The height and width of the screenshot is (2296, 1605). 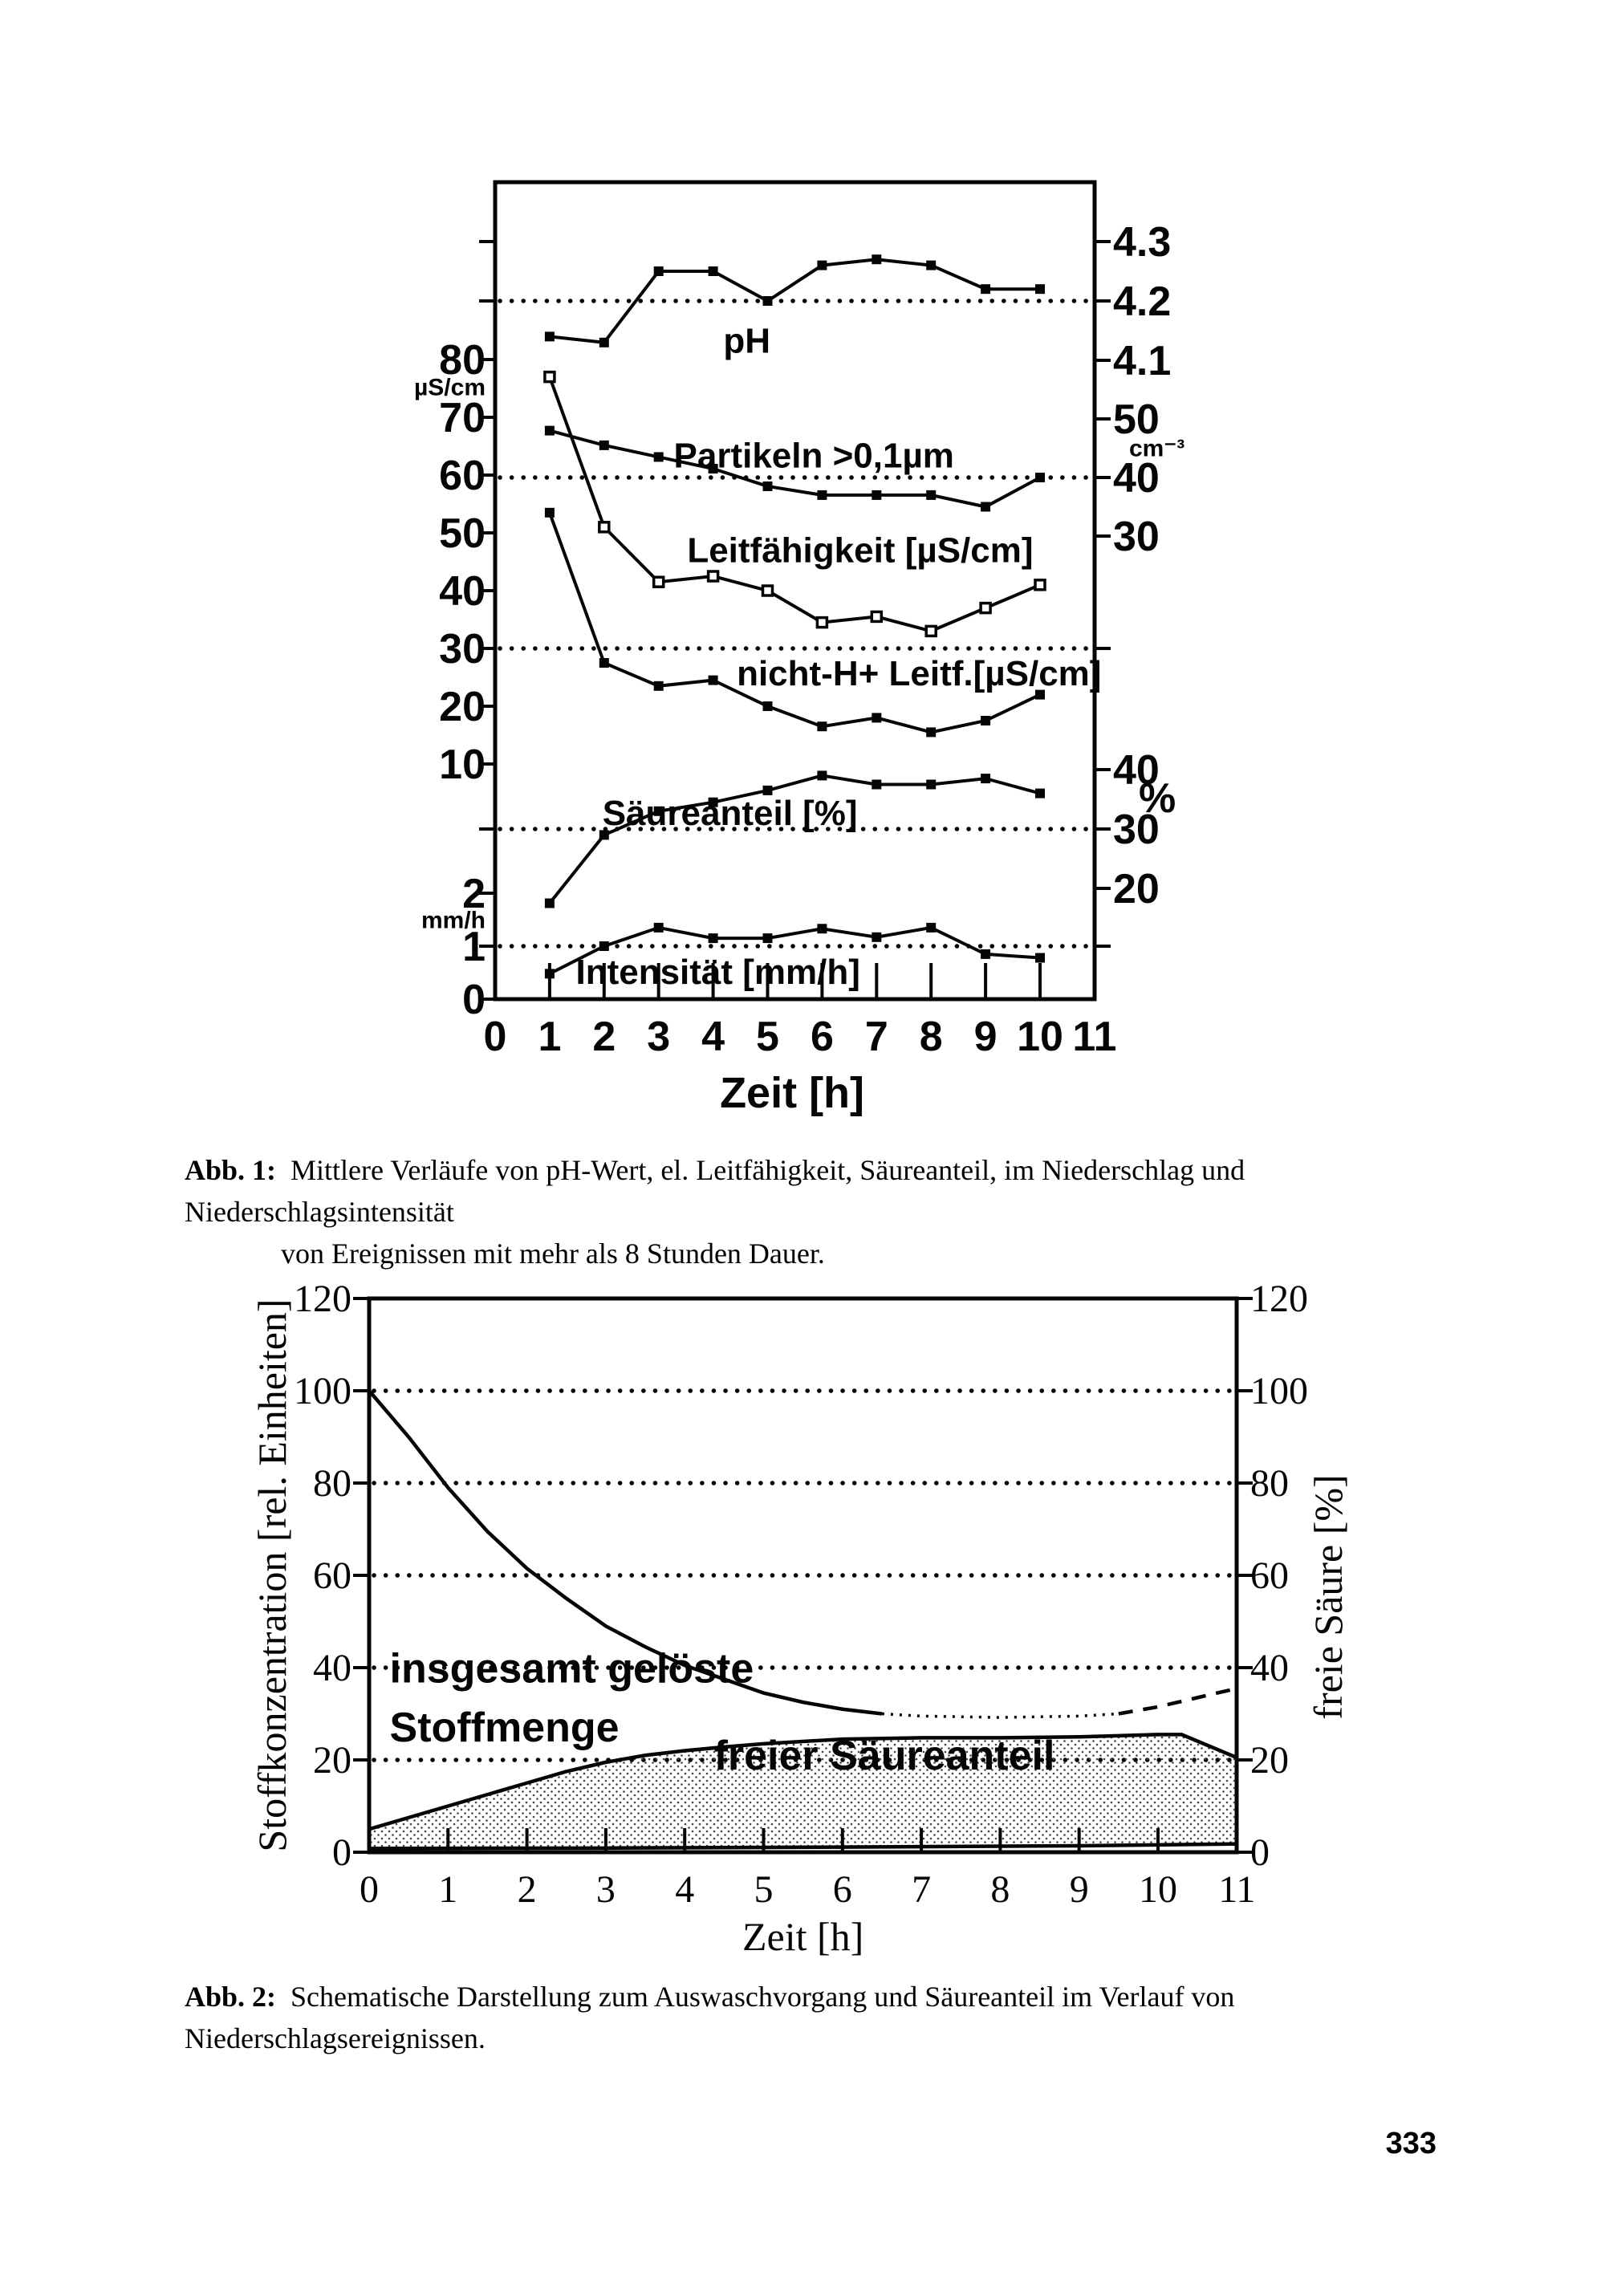 What do you see at coordinates (1142, 361) in the screenshot?
I see `svg-text: 4.1` at bounding box center [1142, 361].